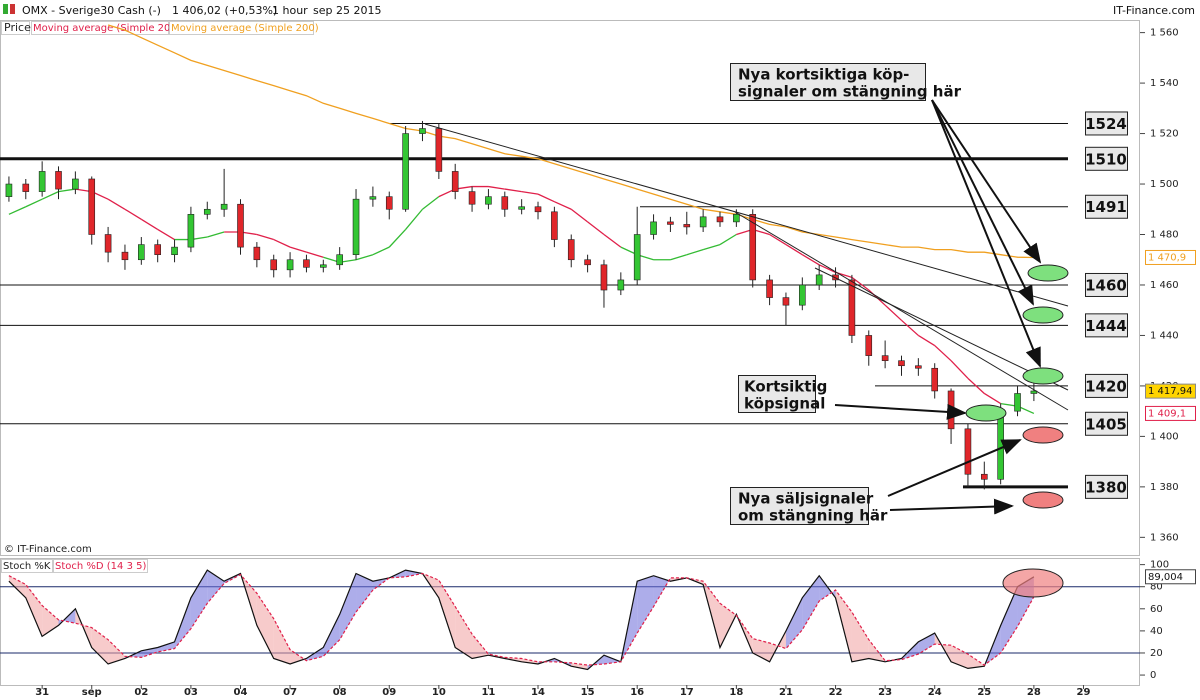  What do you see at coordinates (1084, 692) in the screenshot?
I see `x-tick-label: 29` at bounding box center [1084, 692].